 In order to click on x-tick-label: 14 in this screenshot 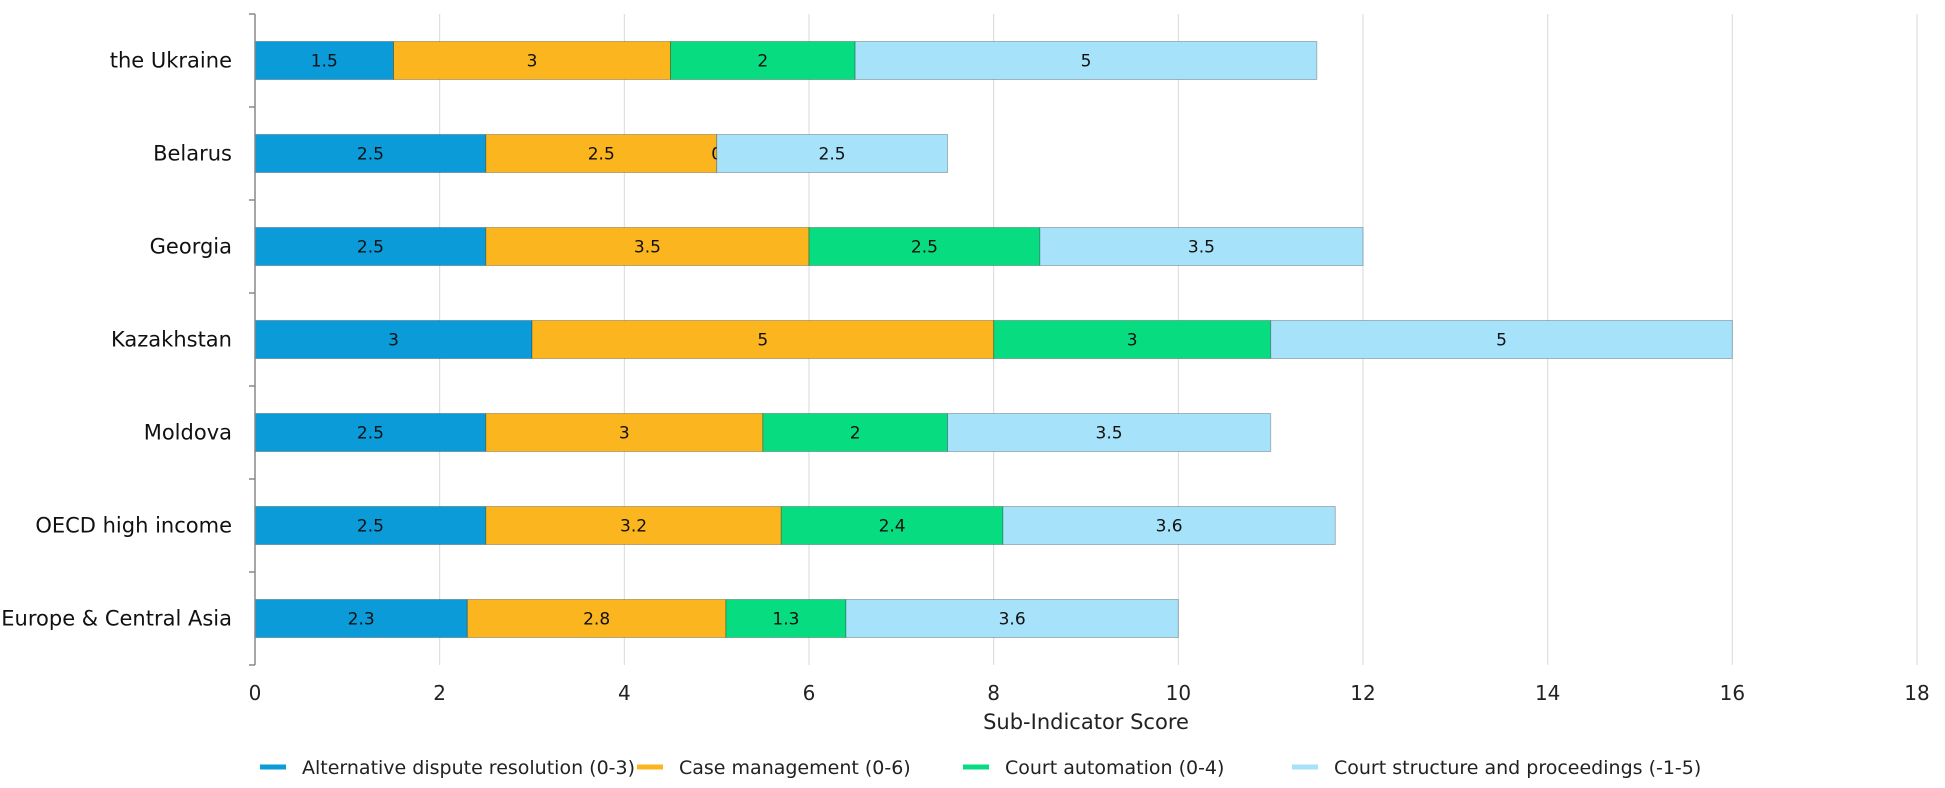, I will do `click(1547, 693)`.